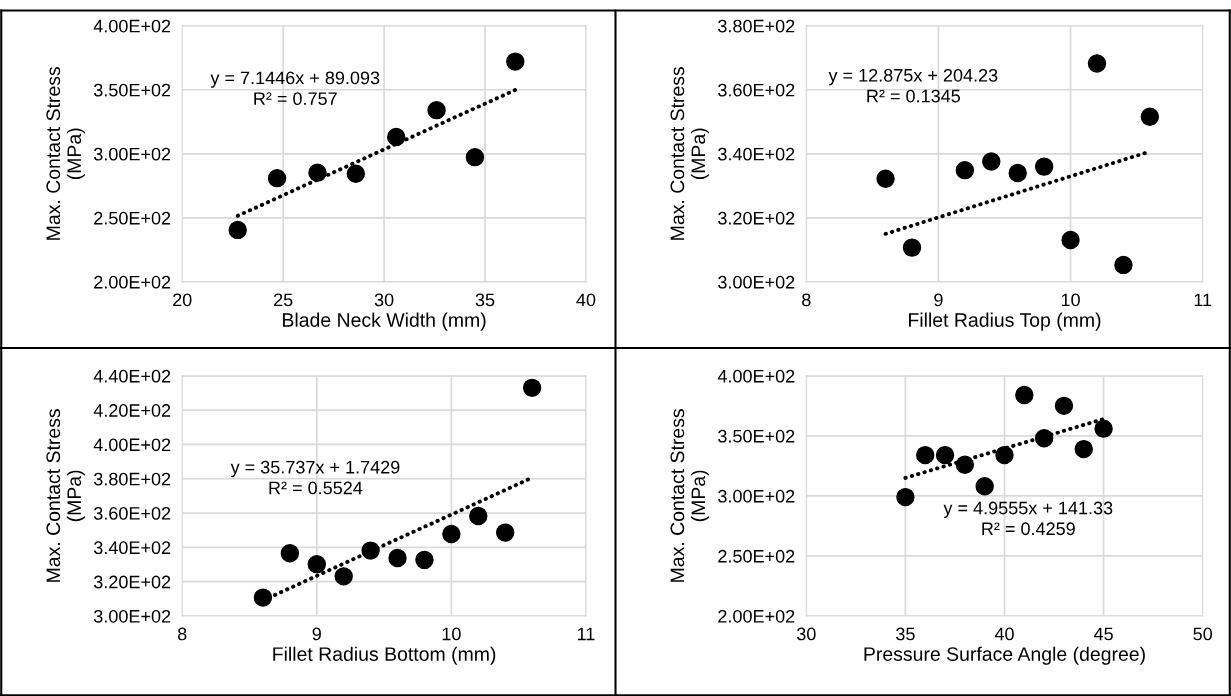 This screenshot has width=1231, height=696. Describe the element at coordinates (1103, 634) in the screenshot. I see `x-tick-label: 45` at that location.